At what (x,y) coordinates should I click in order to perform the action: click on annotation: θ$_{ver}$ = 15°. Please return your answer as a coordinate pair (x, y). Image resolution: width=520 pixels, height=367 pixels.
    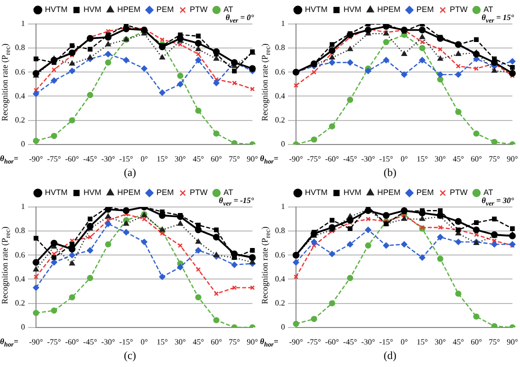
    Looking at the image, I should click on (498, 19).